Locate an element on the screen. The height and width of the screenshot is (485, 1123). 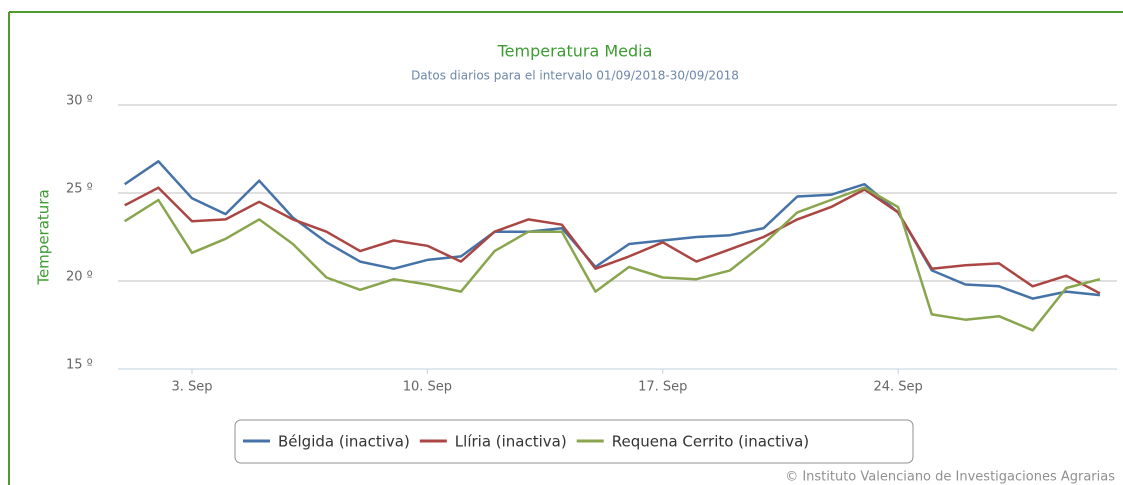
y-tick-label: 20 º is located at coordinates (79, 277).